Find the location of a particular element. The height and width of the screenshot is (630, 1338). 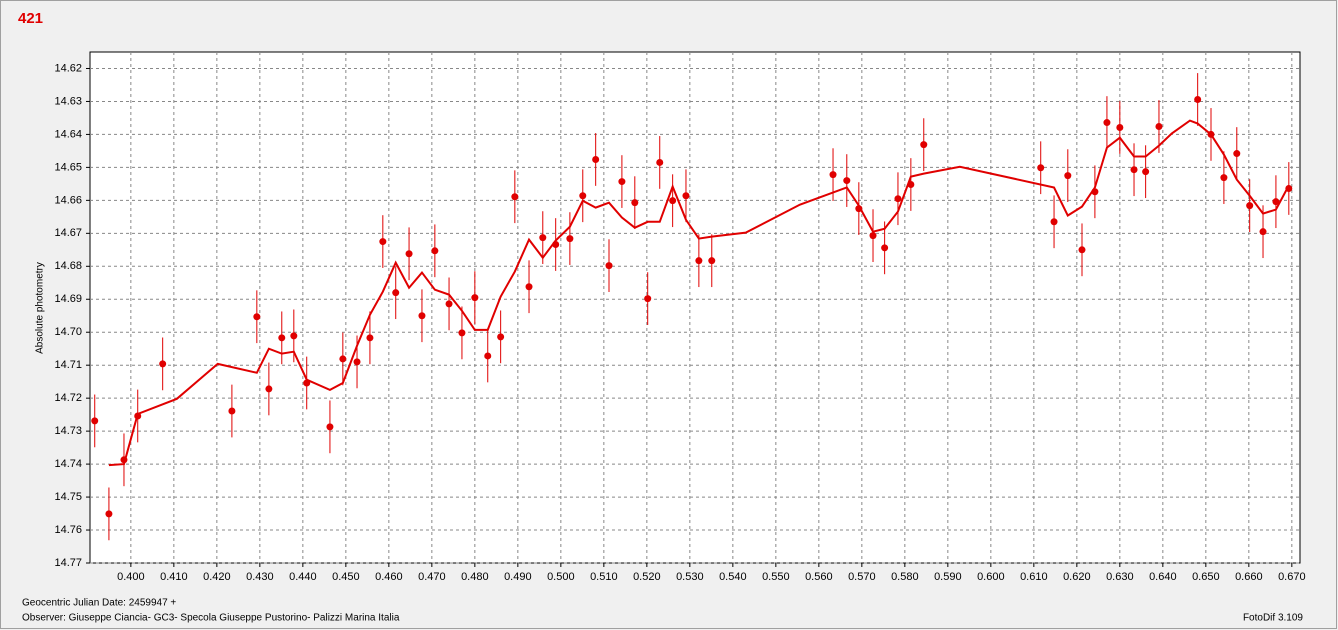

x-tick-label: 0.490 is located at coordinates (518, 577).